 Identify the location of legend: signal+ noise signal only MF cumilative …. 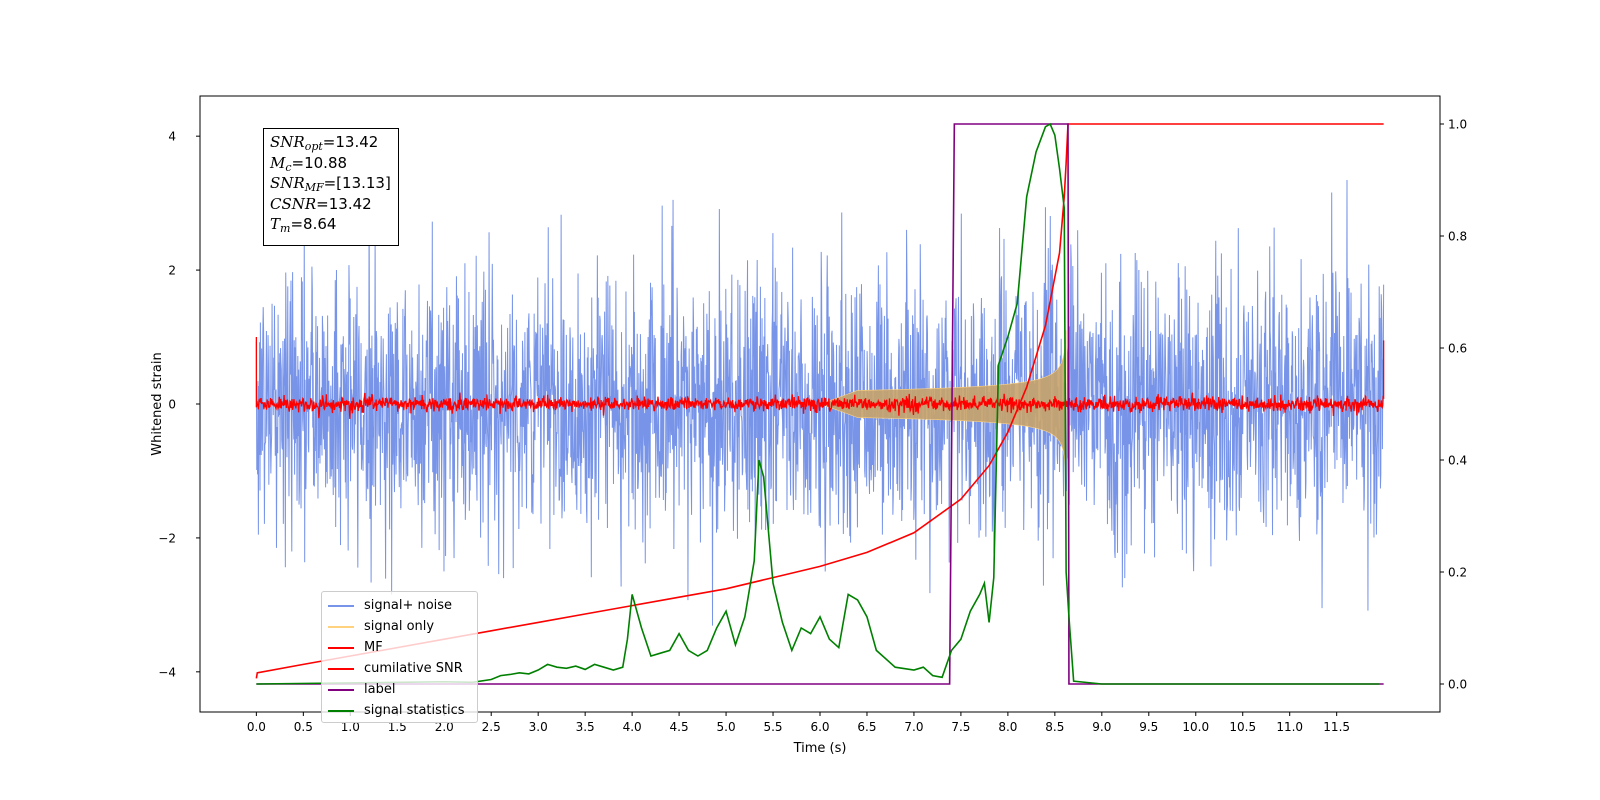
(399, 657).